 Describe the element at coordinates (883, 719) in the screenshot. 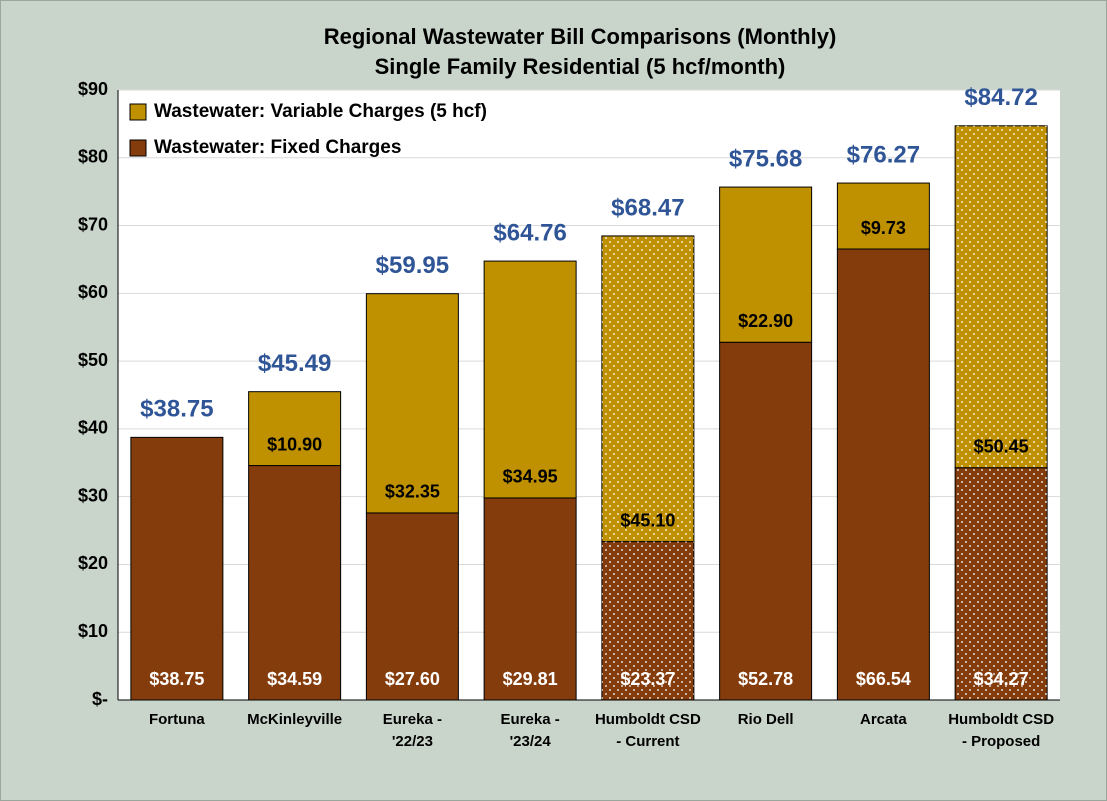

I see `x-tick-label: Arcata` at that location.